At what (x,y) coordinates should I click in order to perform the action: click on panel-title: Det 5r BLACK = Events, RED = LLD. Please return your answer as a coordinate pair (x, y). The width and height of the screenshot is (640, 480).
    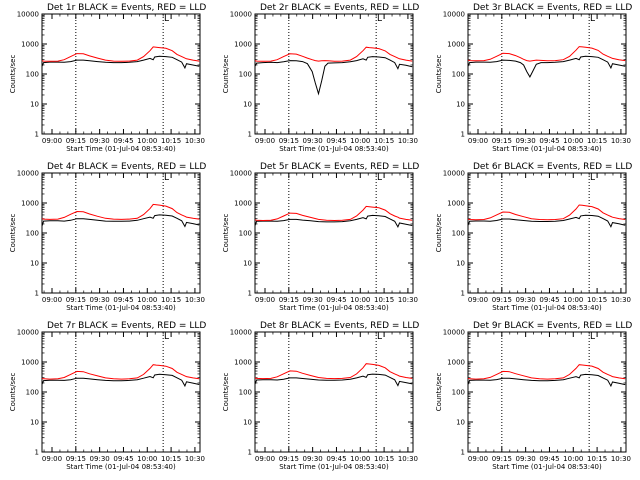
    Looking at the image, I should click on (339, 167).